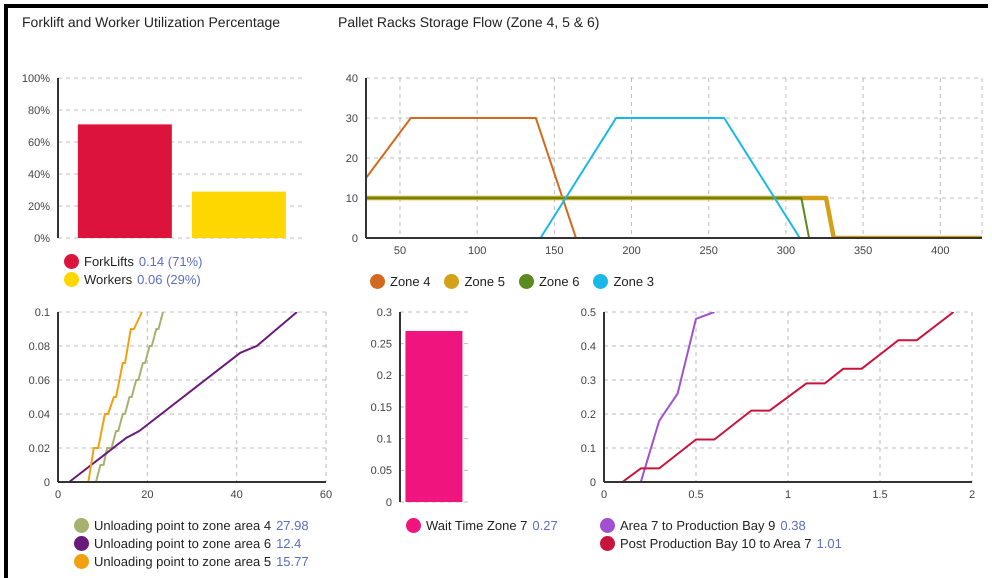 Image resolution: width=992 pixels, height=578 pixels. What do you see at coordinates (940, 250) in the screenshot?
I see `x-tick-label: 400` at bounding box center [940, 250].